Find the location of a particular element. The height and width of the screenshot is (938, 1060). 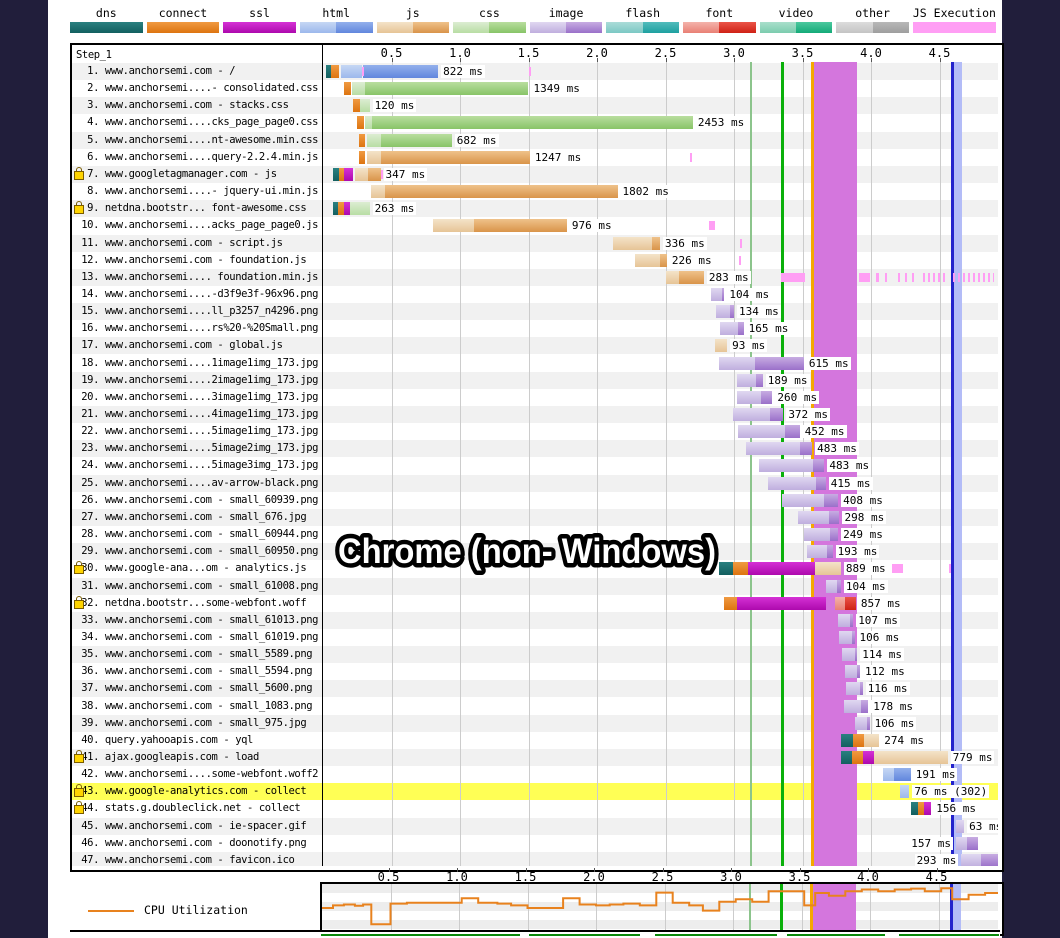

request-bar-segment-font_d is located at coordinates (850, 603).